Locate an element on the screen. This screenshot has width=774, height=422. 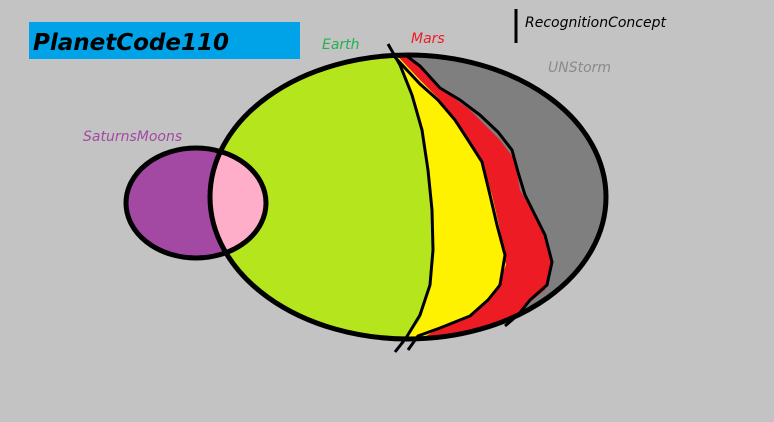
page-title: PlanetCode110 is located at coordinates (131, 43).